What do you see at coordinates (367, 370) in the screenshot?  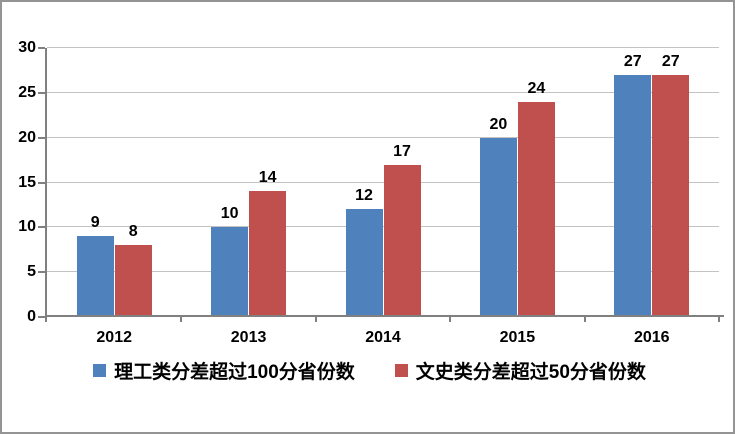 I see `legend: 理工类分差超过100分省份数 文史类分差超过50分省份数` at bounding box center [367, 370].